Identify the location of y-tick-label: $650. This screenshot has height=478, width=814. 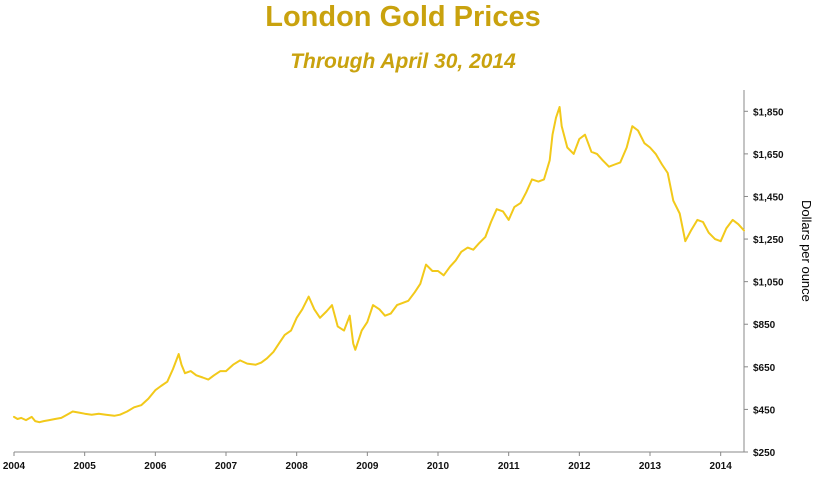
(764, 368).